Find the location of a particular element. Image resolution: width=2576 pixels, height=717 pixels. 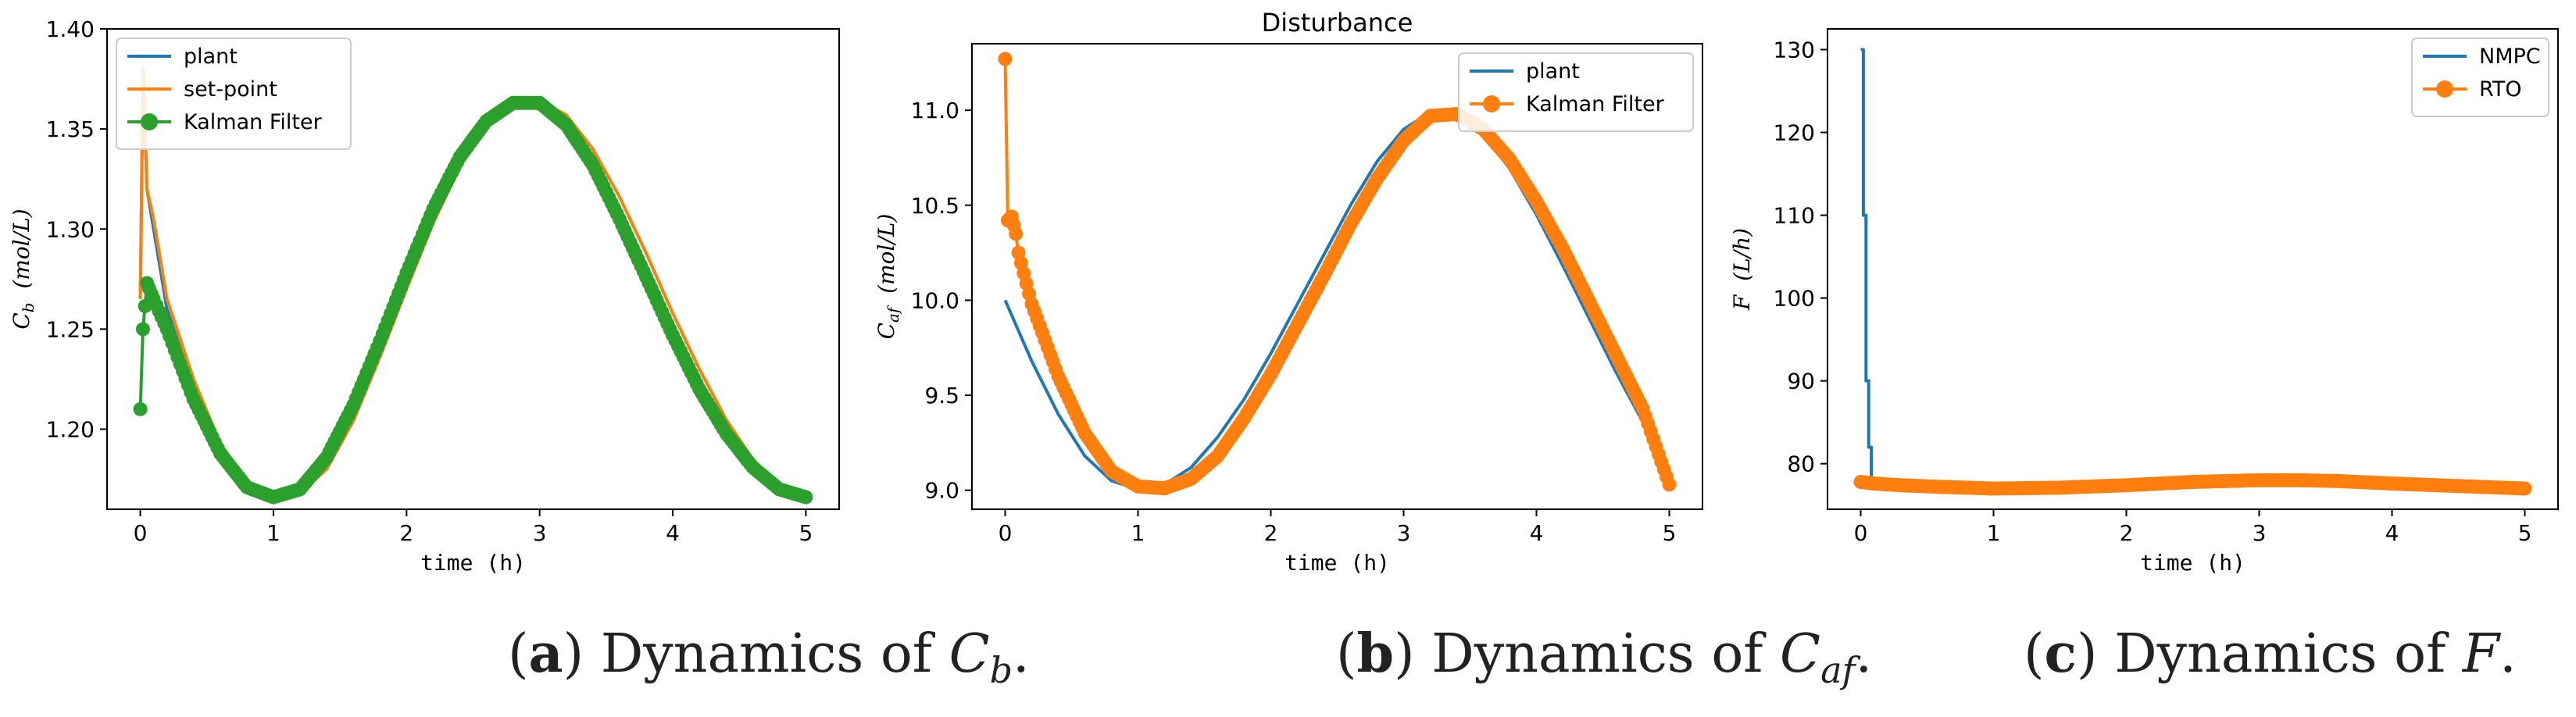

y-axis-label: Caf (mol/L) is located at coordinates (888, 277).